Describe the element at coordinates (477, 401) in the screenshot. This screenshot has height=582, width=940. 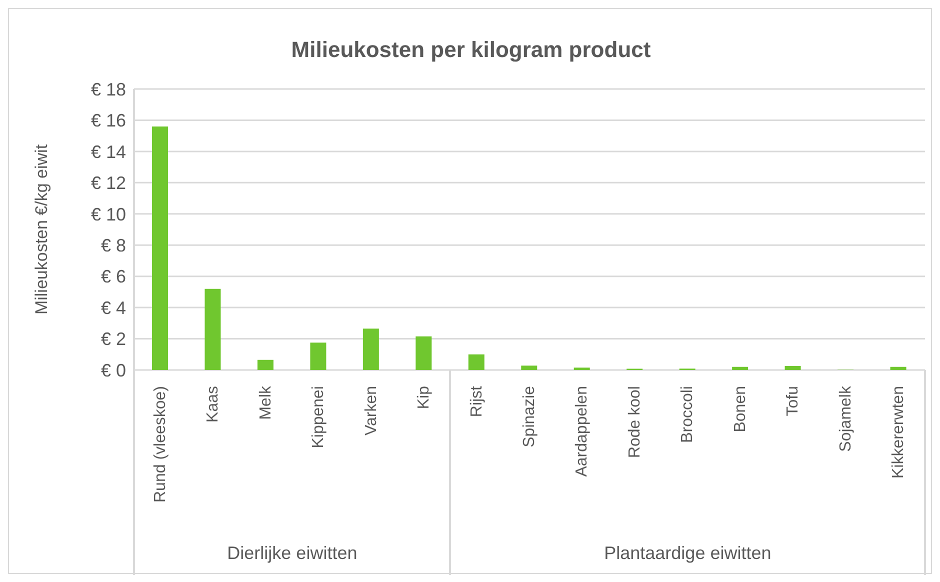
I see `x-tick-label: Rijst` at that location.